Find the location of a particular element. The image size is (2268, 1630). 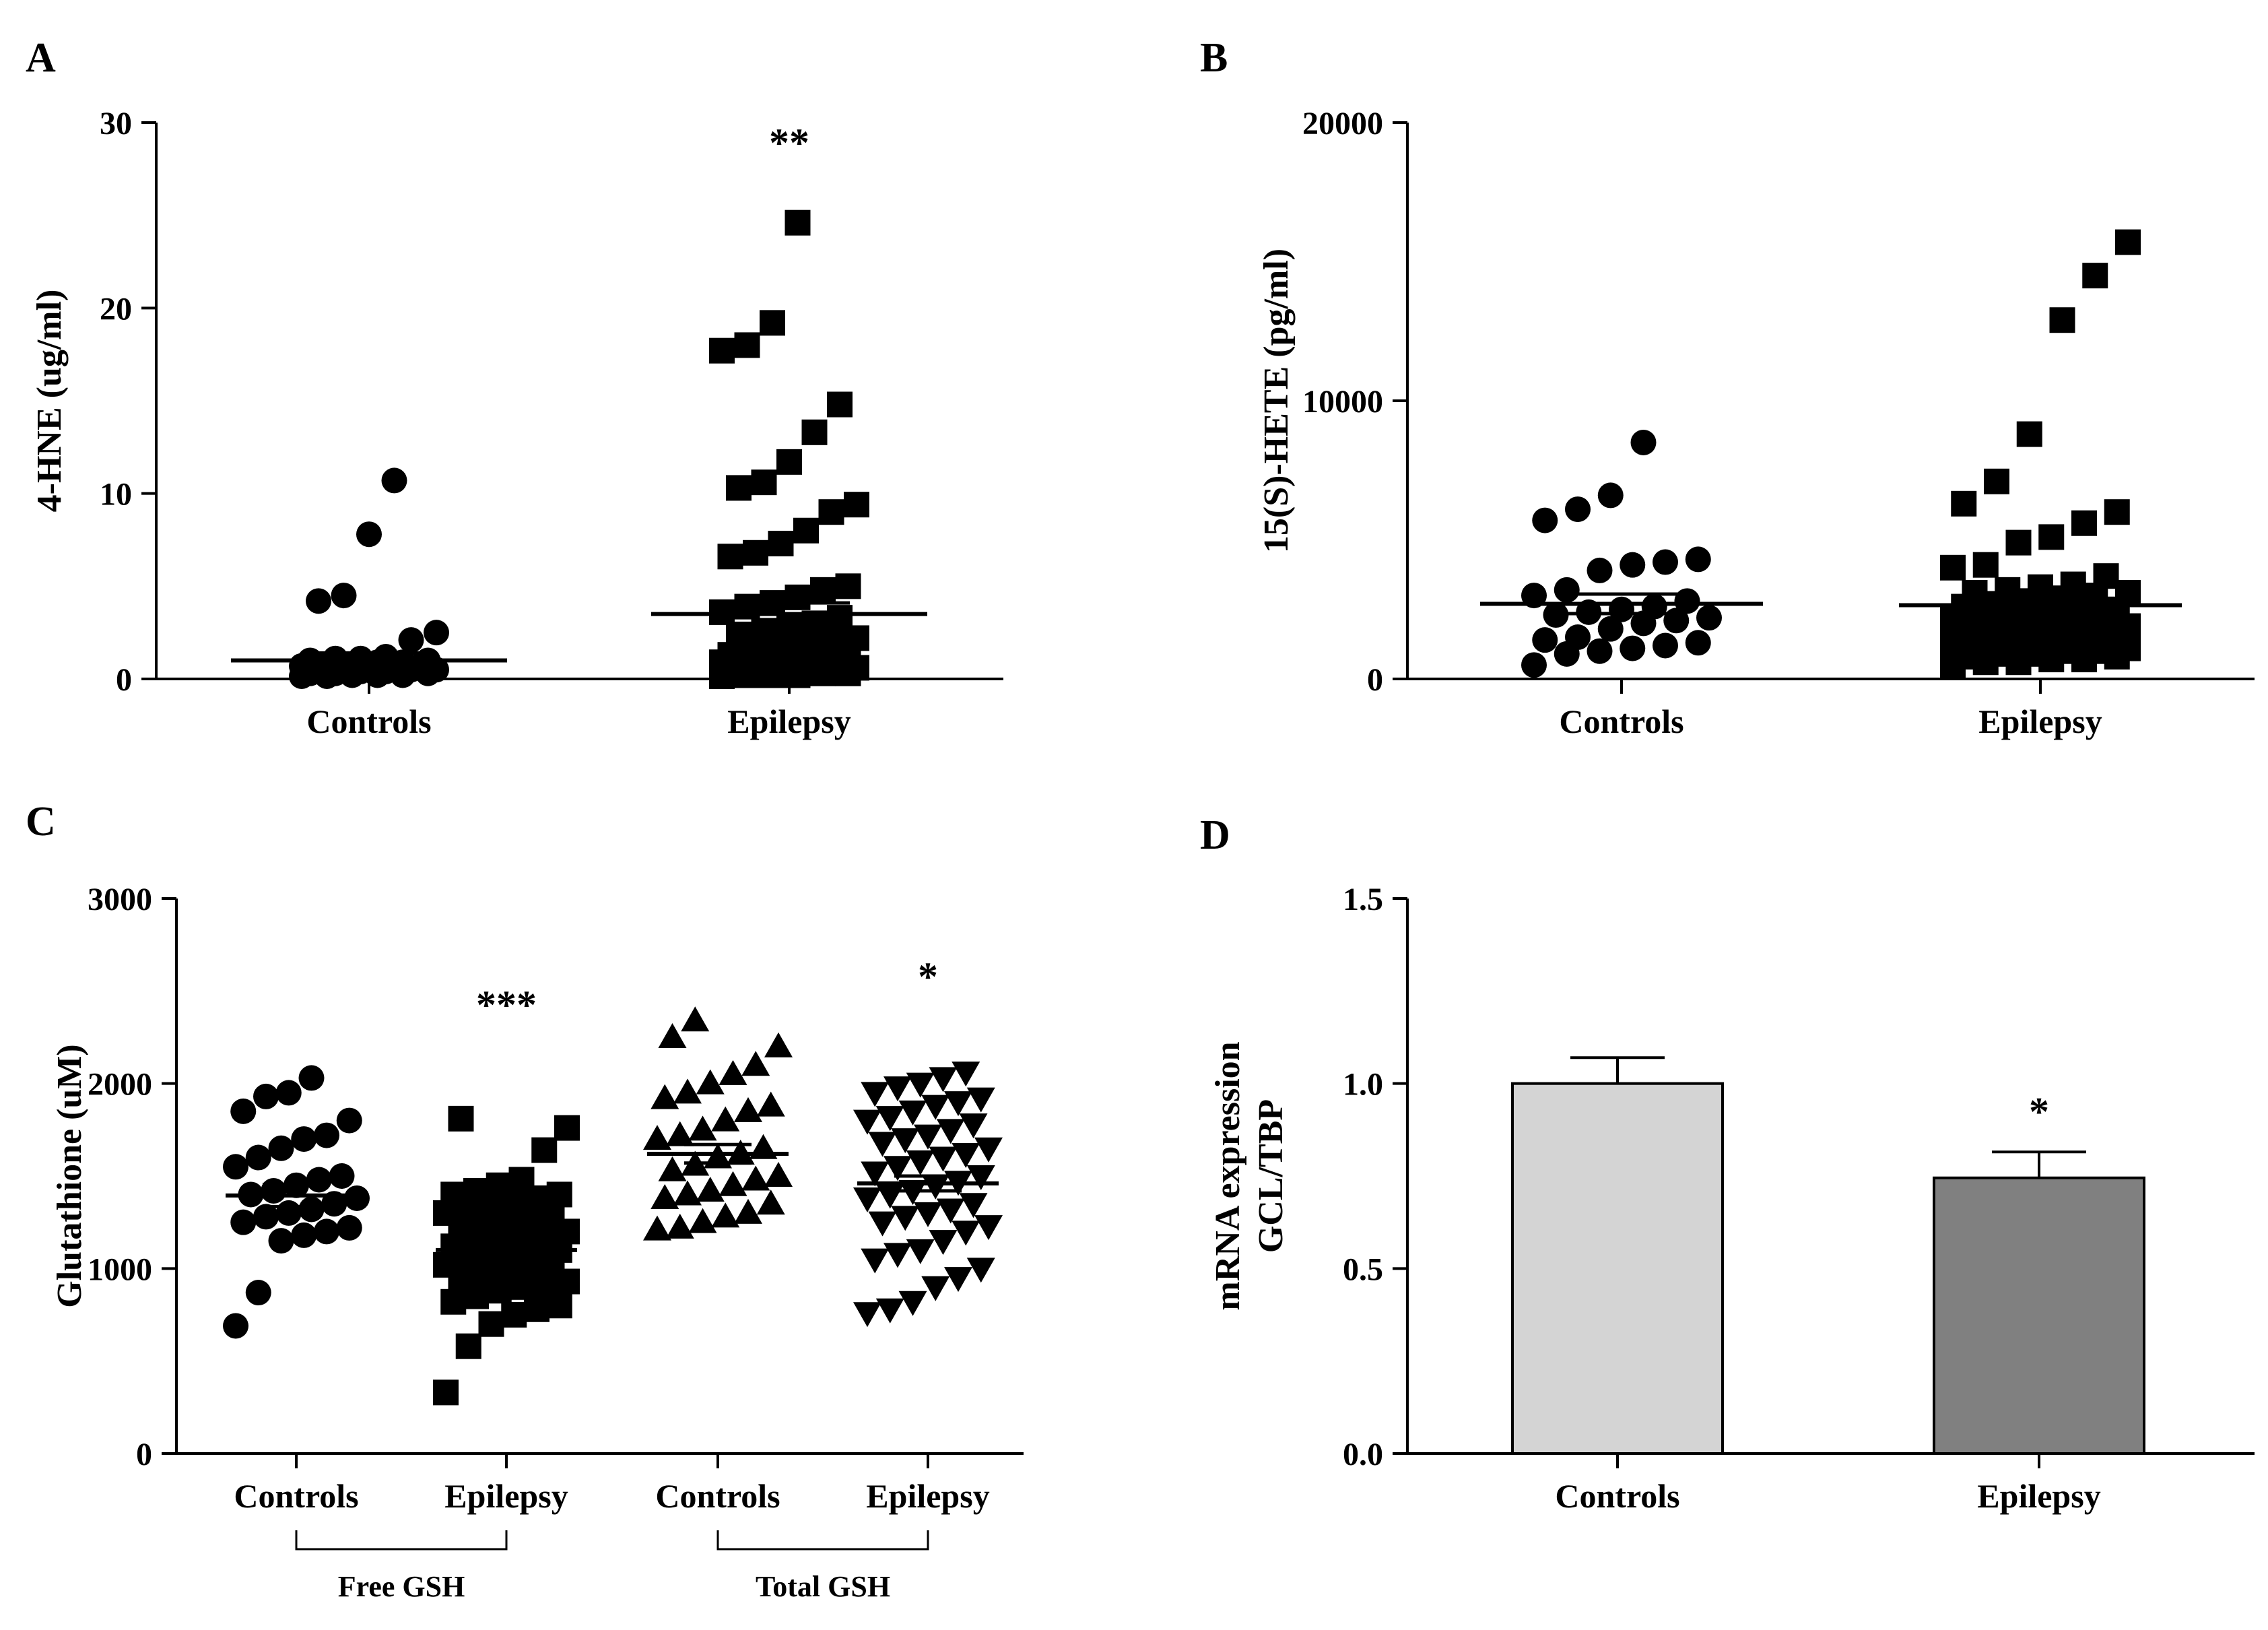

panel-letter: B is located at coordinates (1214, 58).